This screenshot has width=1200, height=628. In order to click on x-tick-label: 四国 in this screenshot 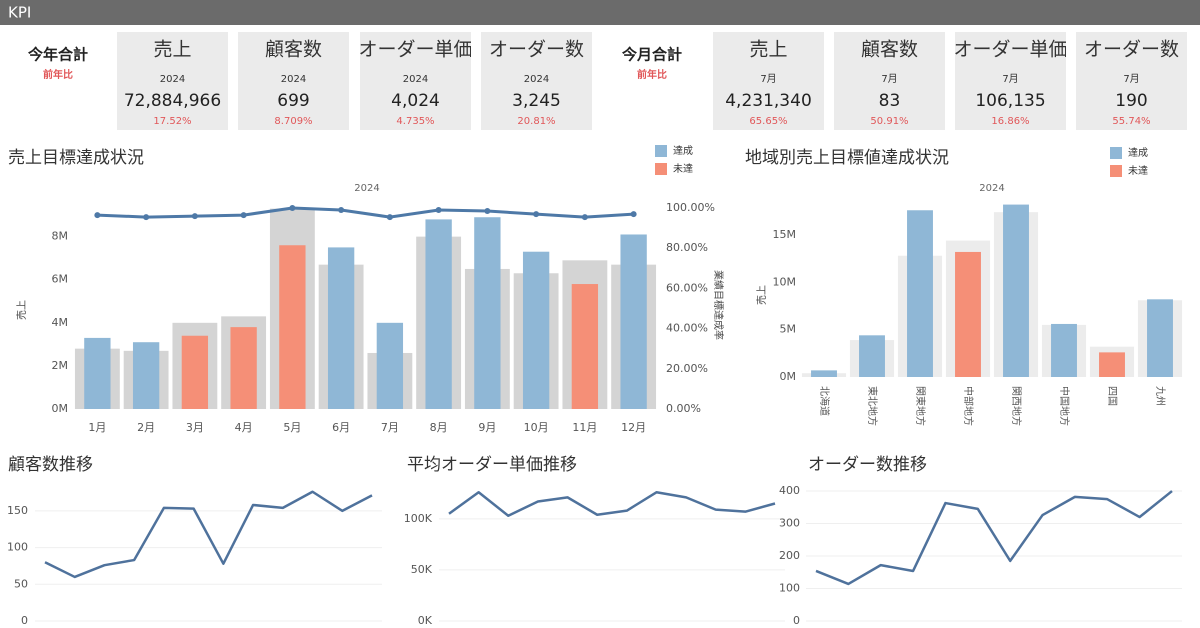, I will do `click(1112, 396)`.